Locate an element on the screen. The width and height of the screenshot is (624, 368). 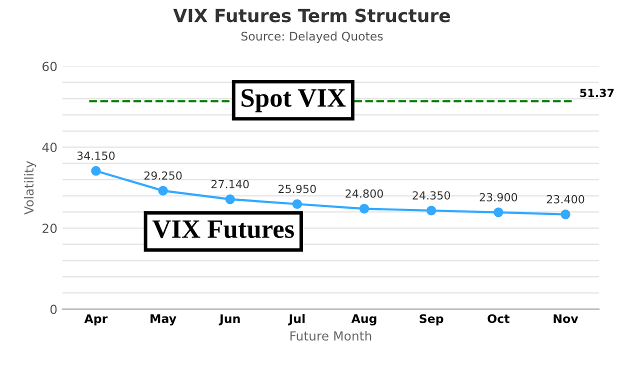
x-tick-label: Aug is located at coordinates (363, 320).